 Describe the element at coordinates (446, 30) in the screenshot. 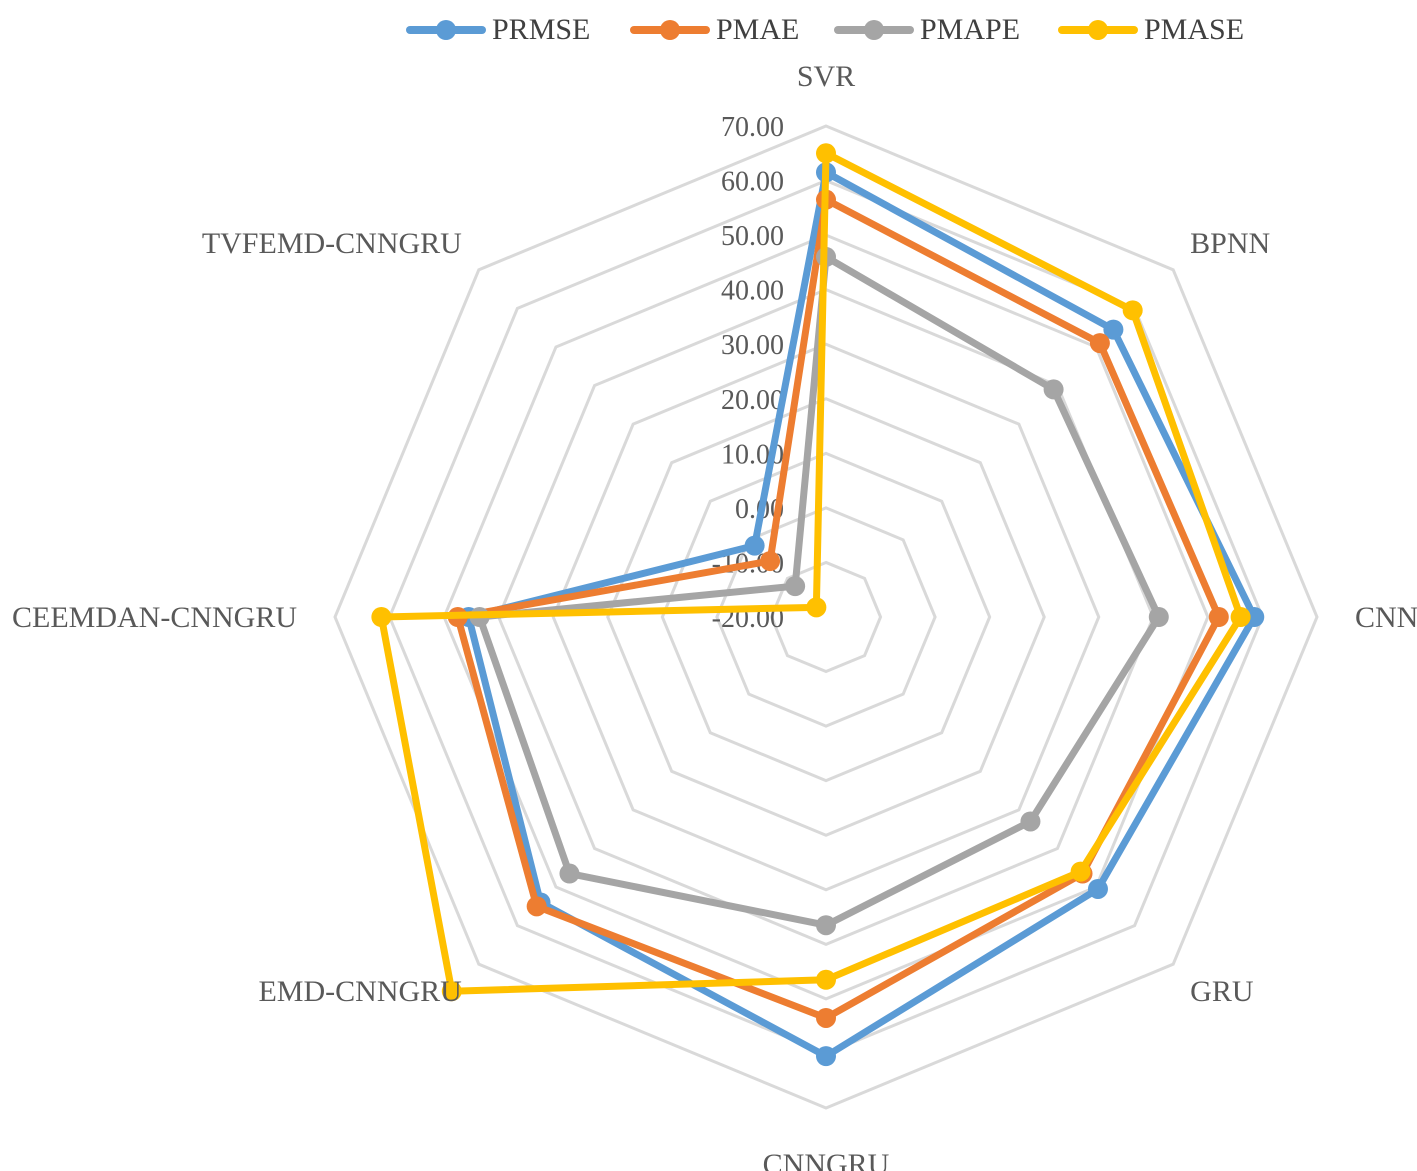

I see `legend-swatch-prmse` at that location.